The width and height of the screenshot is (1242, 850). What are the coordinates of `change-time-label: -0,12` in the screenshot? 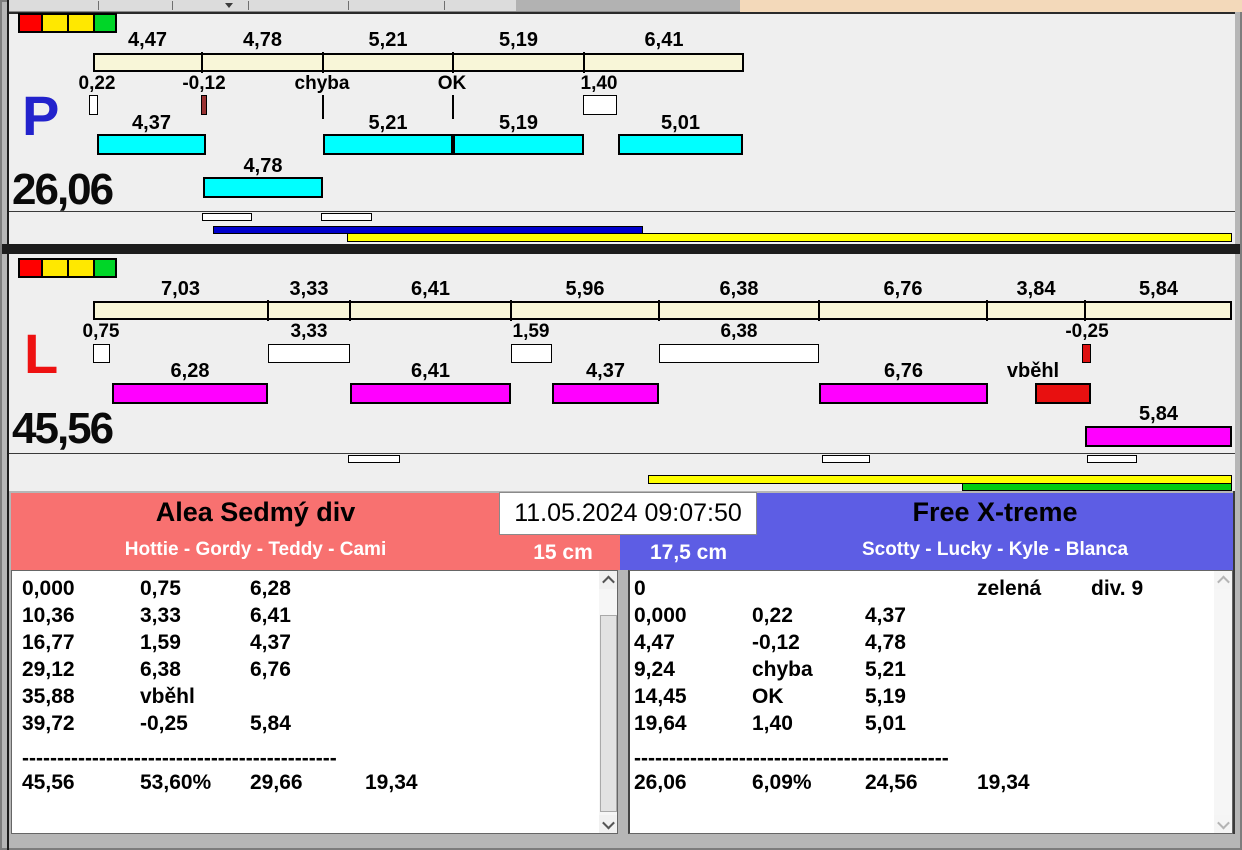 It's located at (204, 83).